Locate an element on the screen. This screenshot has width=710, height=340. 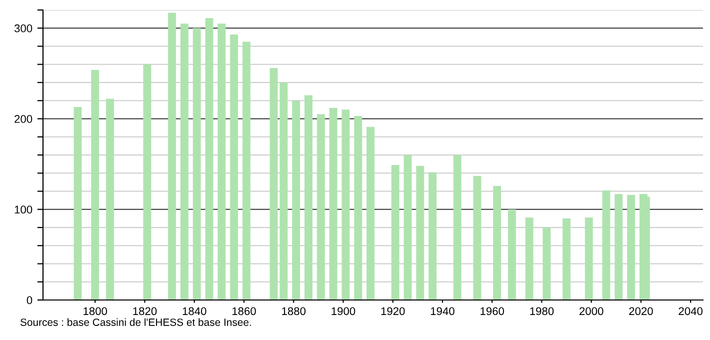
y-tick-label: 0 is located at coordinates (29, 300).